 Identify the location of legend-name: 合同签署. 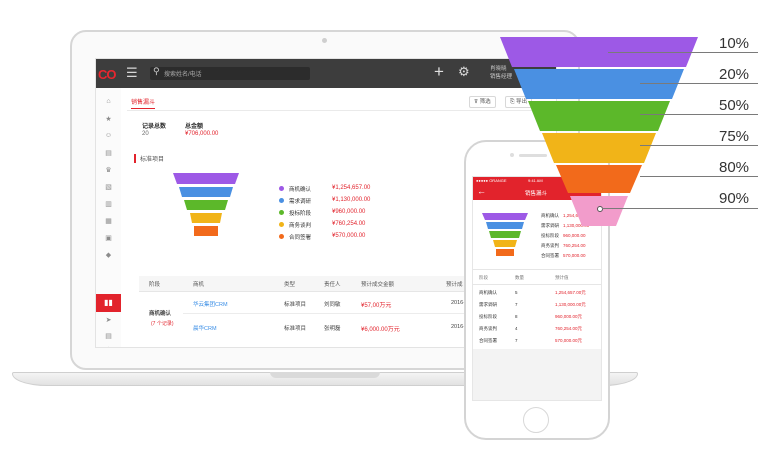
(300, 238).